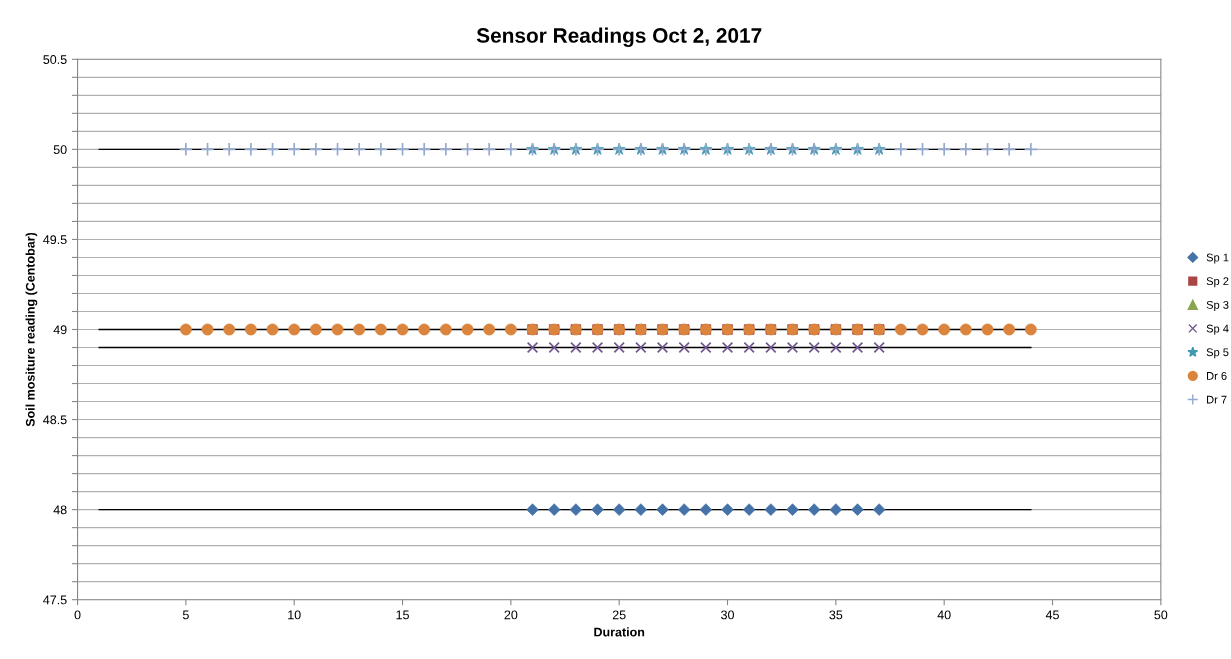 The image size is (1231, 659). I want to click on legend-label: Dr 6, so click(1217, 376).